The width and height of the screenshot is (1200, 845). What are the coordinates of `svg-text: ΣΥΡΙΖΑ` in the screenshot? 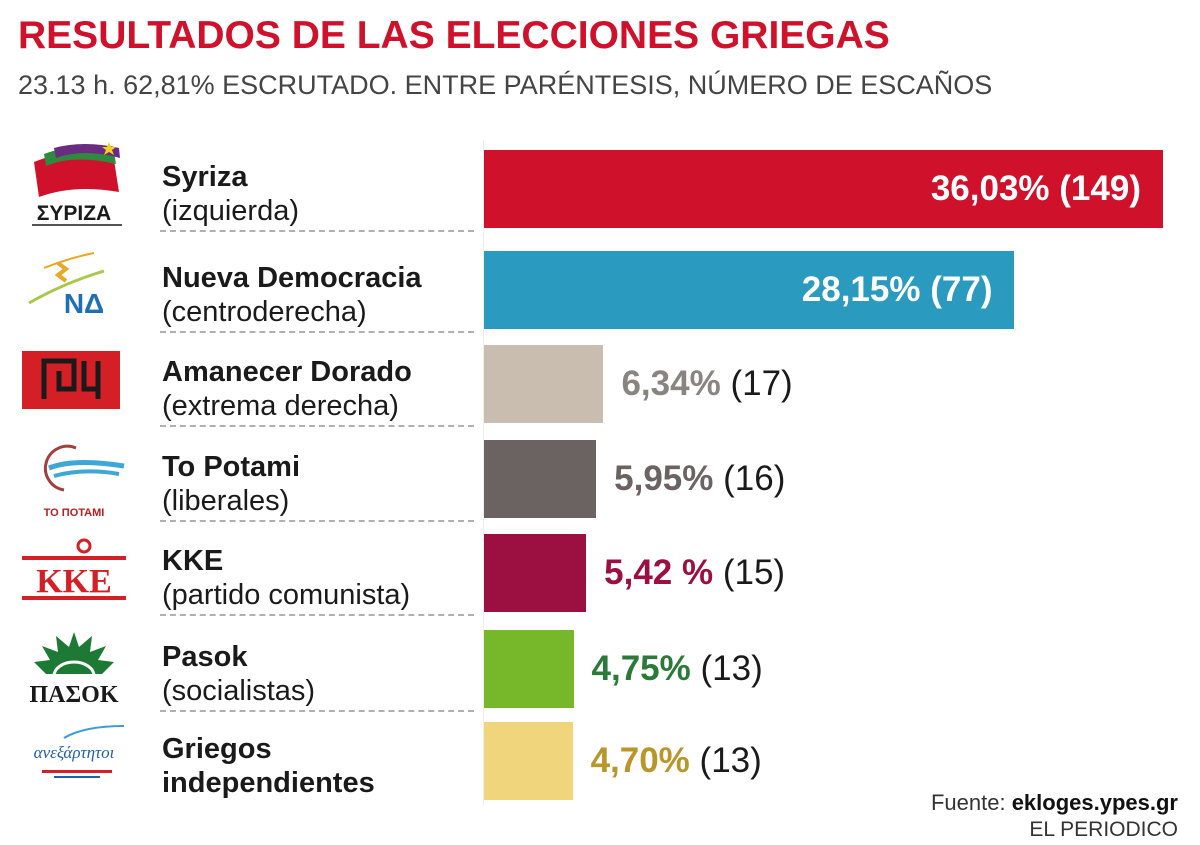 It's located at (74, 213).